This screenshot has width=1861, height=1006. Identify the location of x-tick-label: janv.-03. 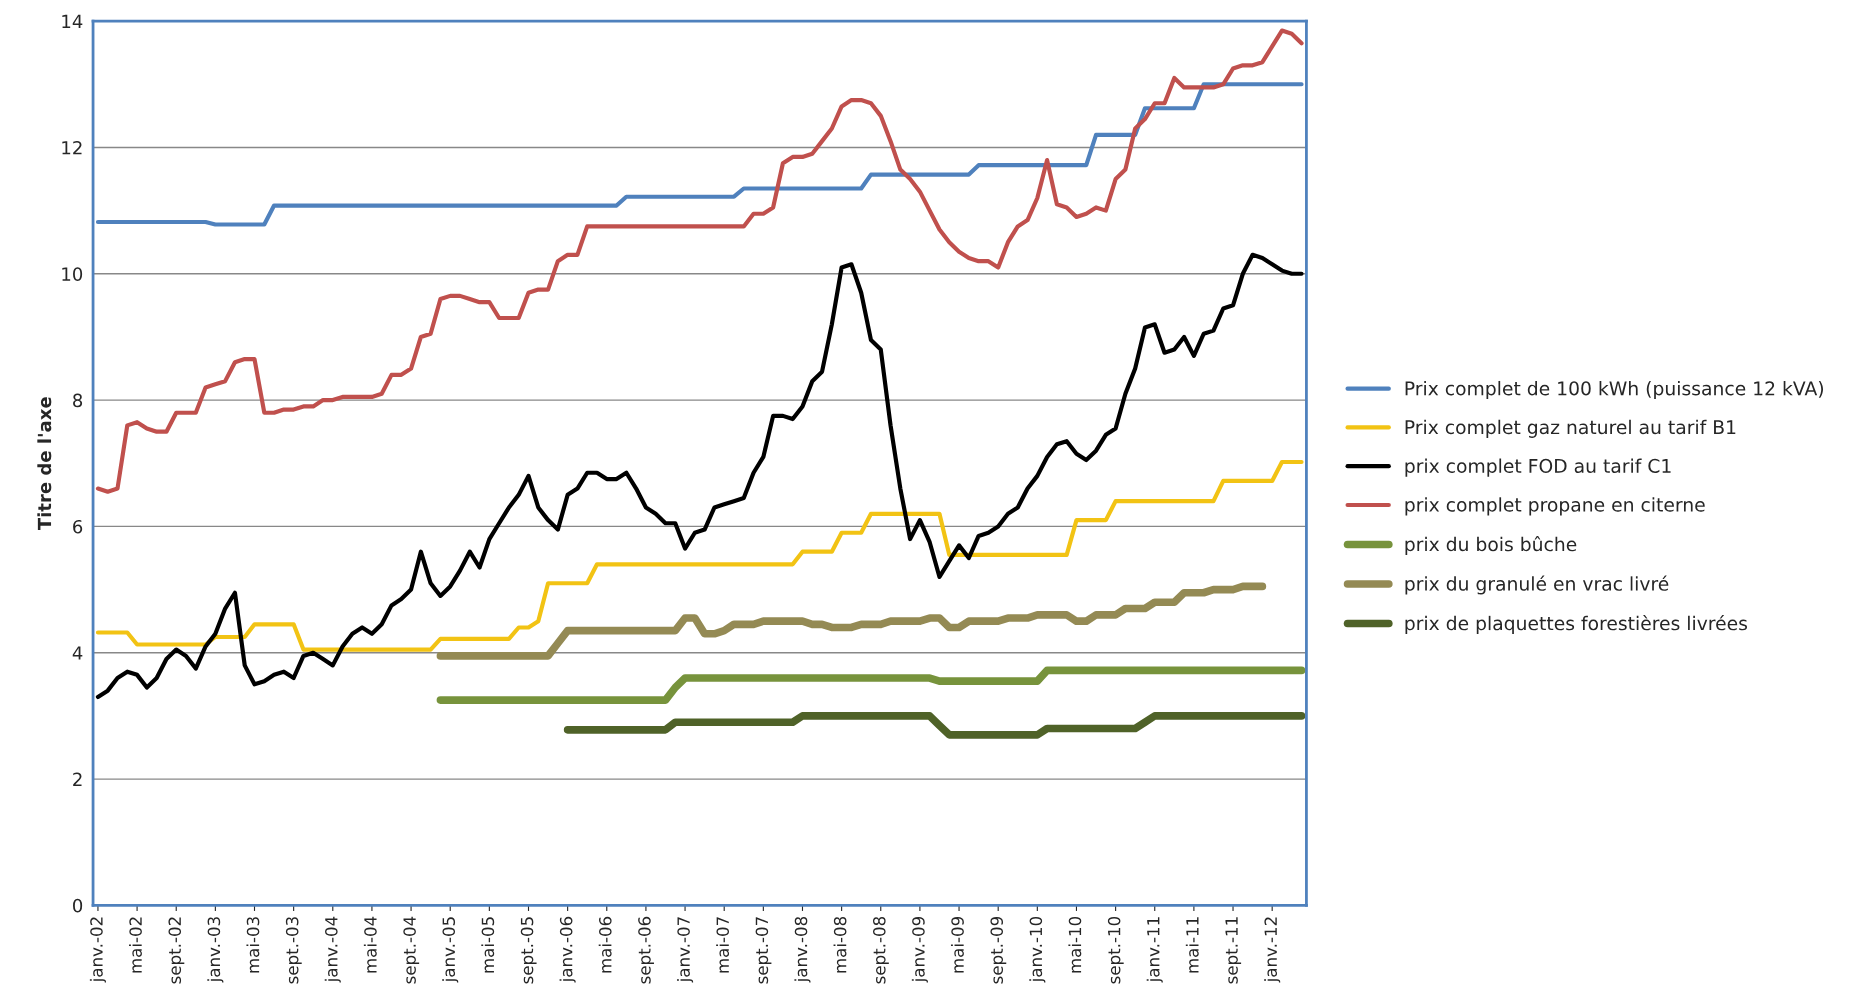
(215, 950).